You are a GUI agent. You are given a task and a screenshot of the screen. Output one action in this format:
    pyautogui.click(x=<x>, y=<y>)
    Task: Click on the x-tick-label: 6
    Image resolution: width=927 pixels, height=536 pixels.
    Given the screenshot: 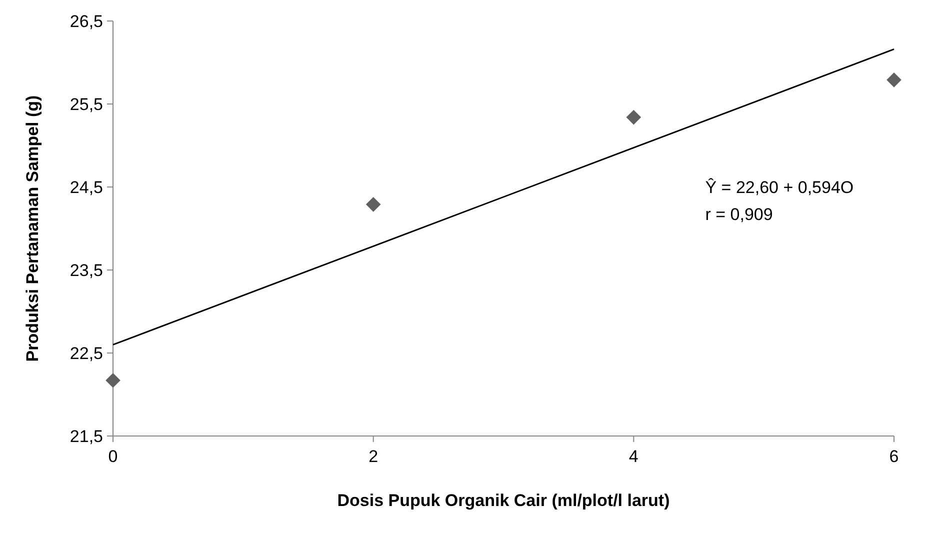 What is the action you would take?
    pyautogui.click(x=894, y=456)
    